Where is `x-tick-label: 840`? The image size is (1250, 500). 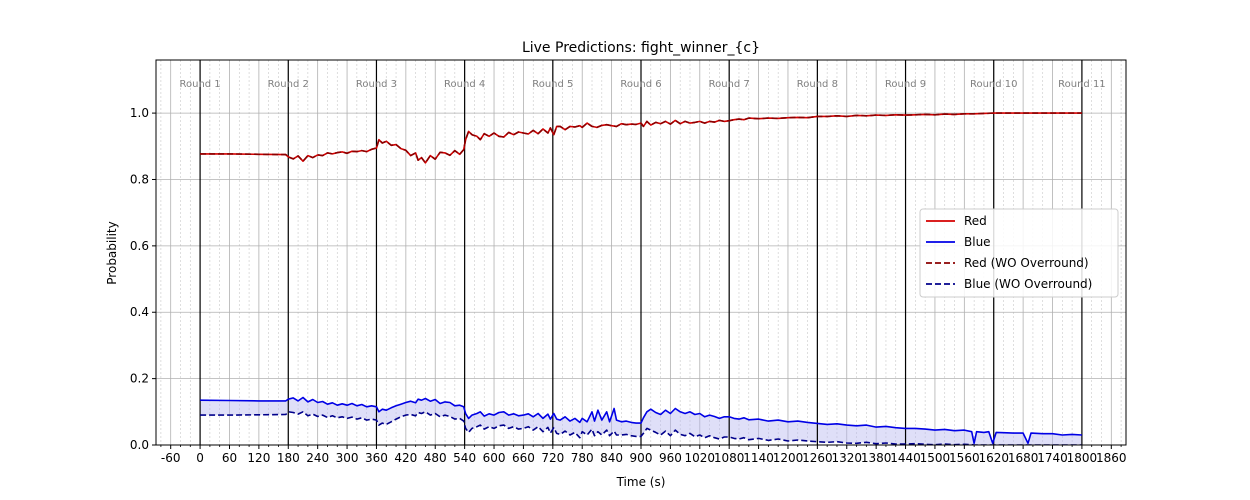
x-tick-label: 840 is located at coordinates (611, 458).